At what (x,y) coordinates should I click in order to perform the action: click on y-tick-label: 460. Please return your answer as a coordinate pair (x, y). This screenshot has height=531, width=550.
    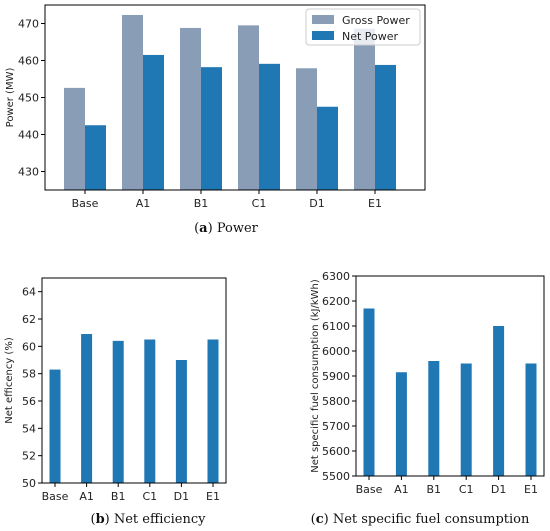
    Looking at the image, I should click on (28, 61).